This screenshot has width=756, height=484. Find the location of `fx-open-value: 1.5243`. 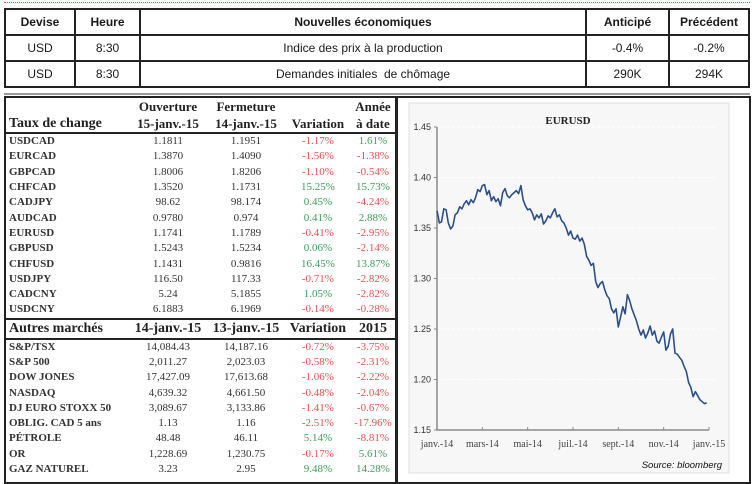

fx-open-value: 1.5243 is located at coordinates (168, 248).